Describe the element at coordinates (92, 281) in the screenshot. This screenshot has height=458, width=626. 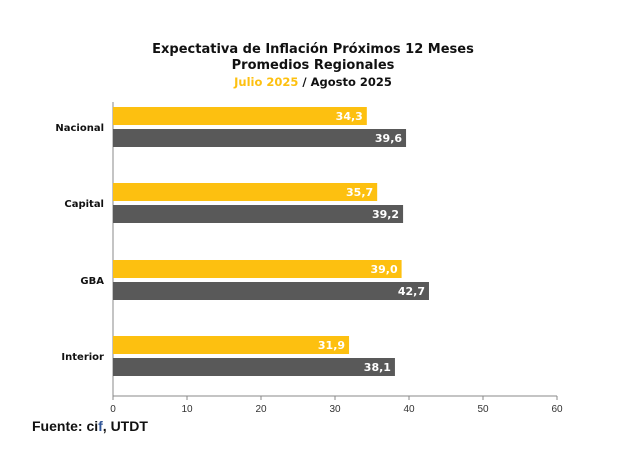
I see `category-label: GBA` at that location.